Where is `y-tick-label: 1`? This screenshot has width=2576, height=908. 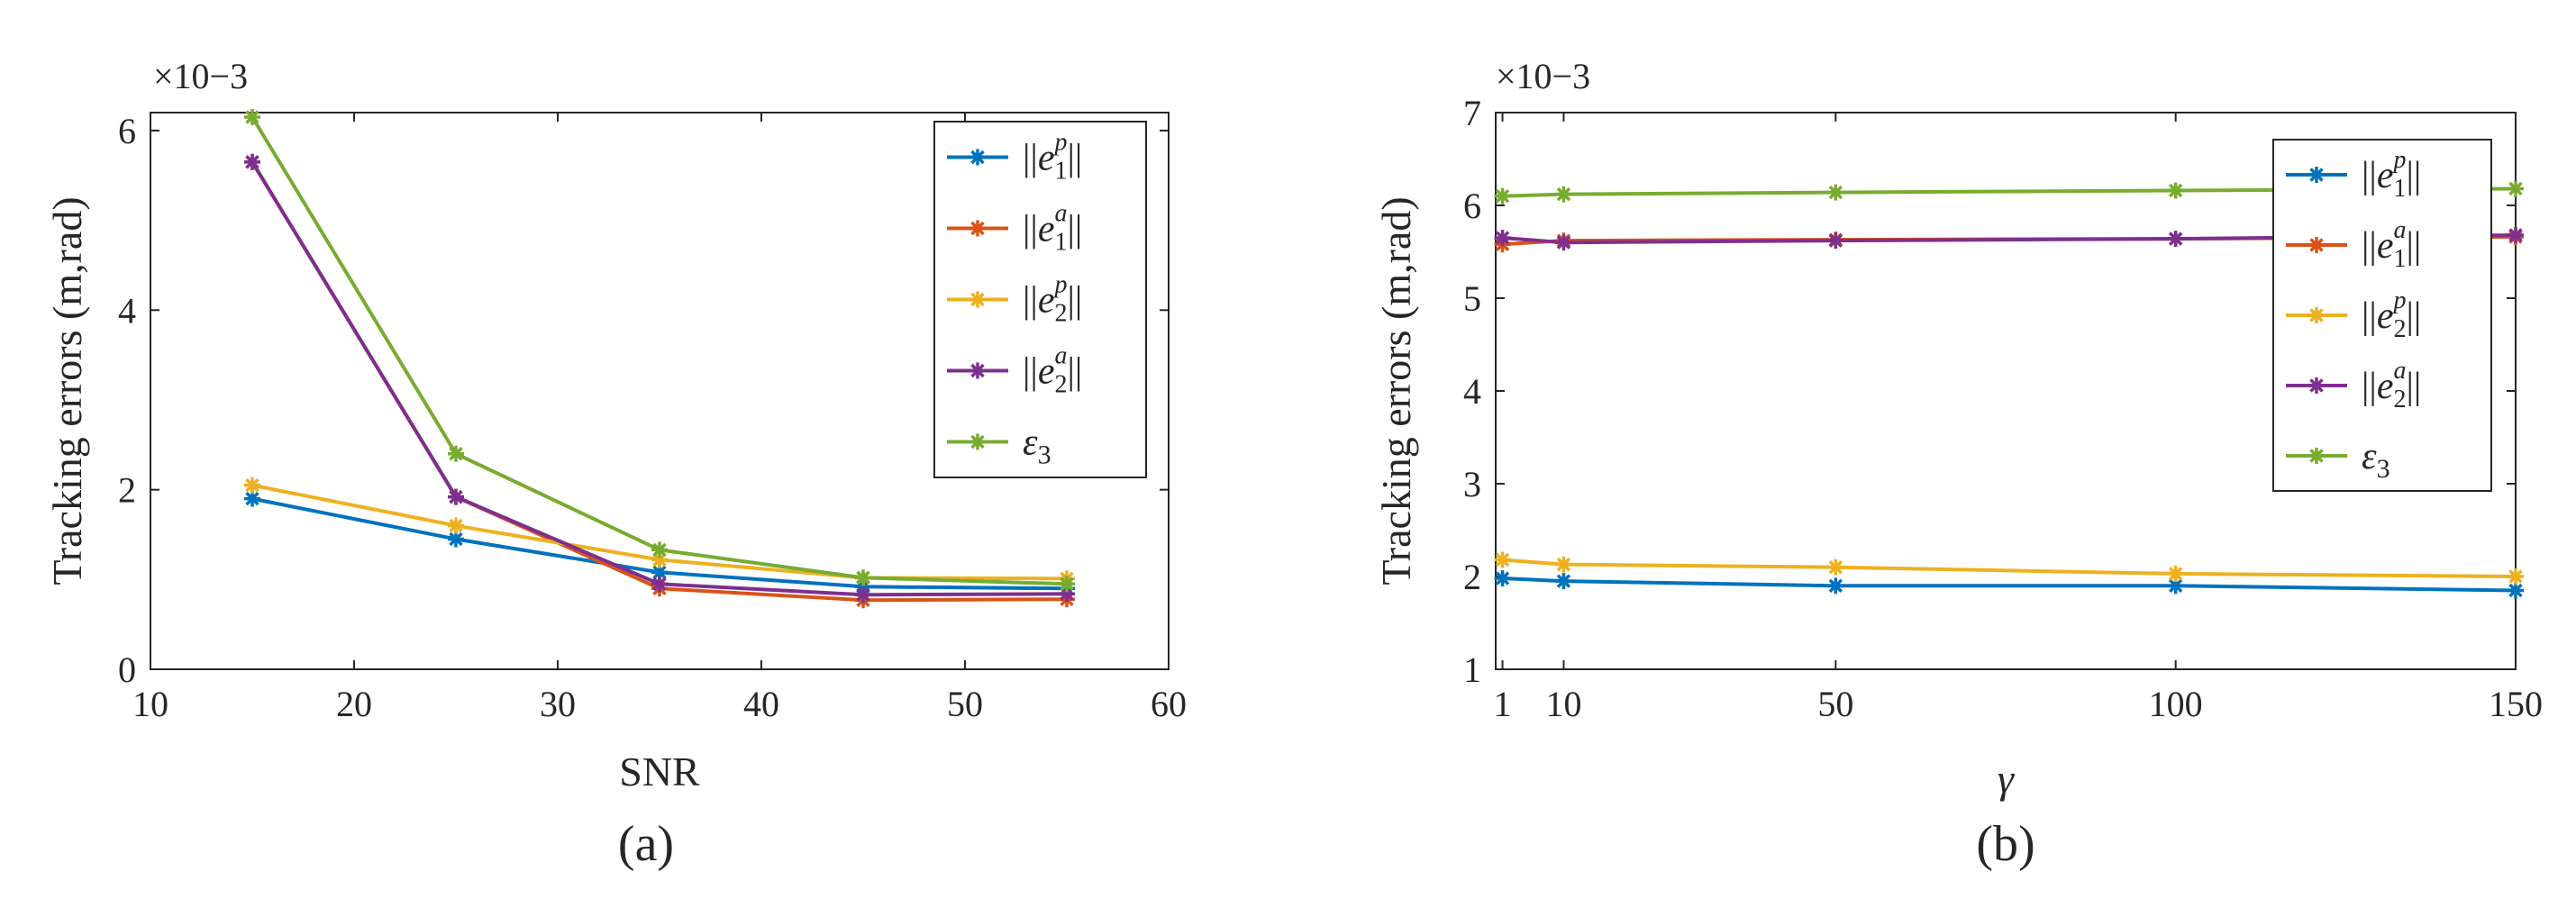 y-tick-label: 1 is located at coordinates (1472, 669).